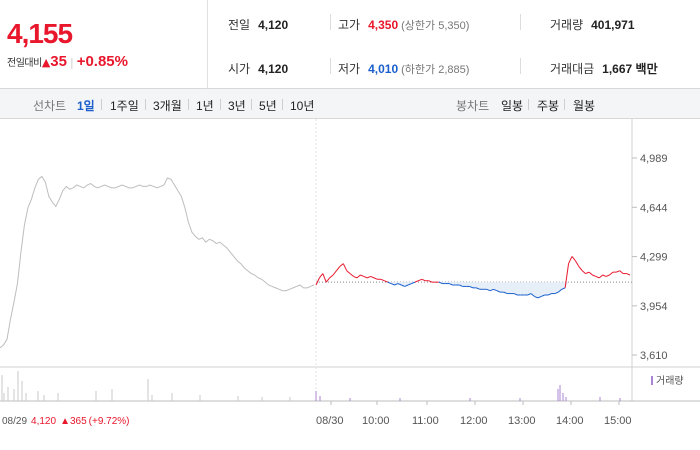 This screenshot has width=700, height=450. Describe the element at coordinates (124, 106) in the screenshot. I see `period-1w: 1주일` at that location.